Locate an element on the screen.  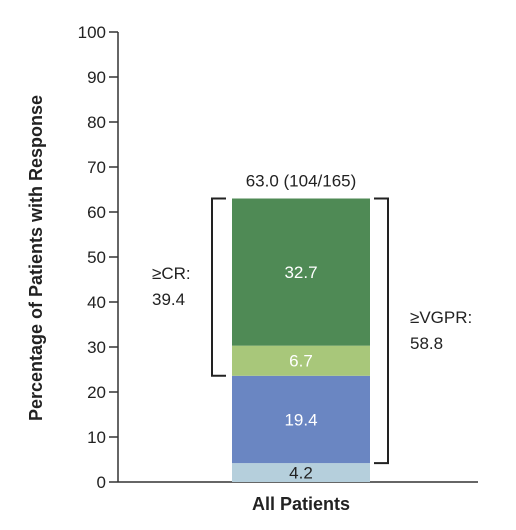
segment-value-label: 32.7 is located at coordinates (300, 272).